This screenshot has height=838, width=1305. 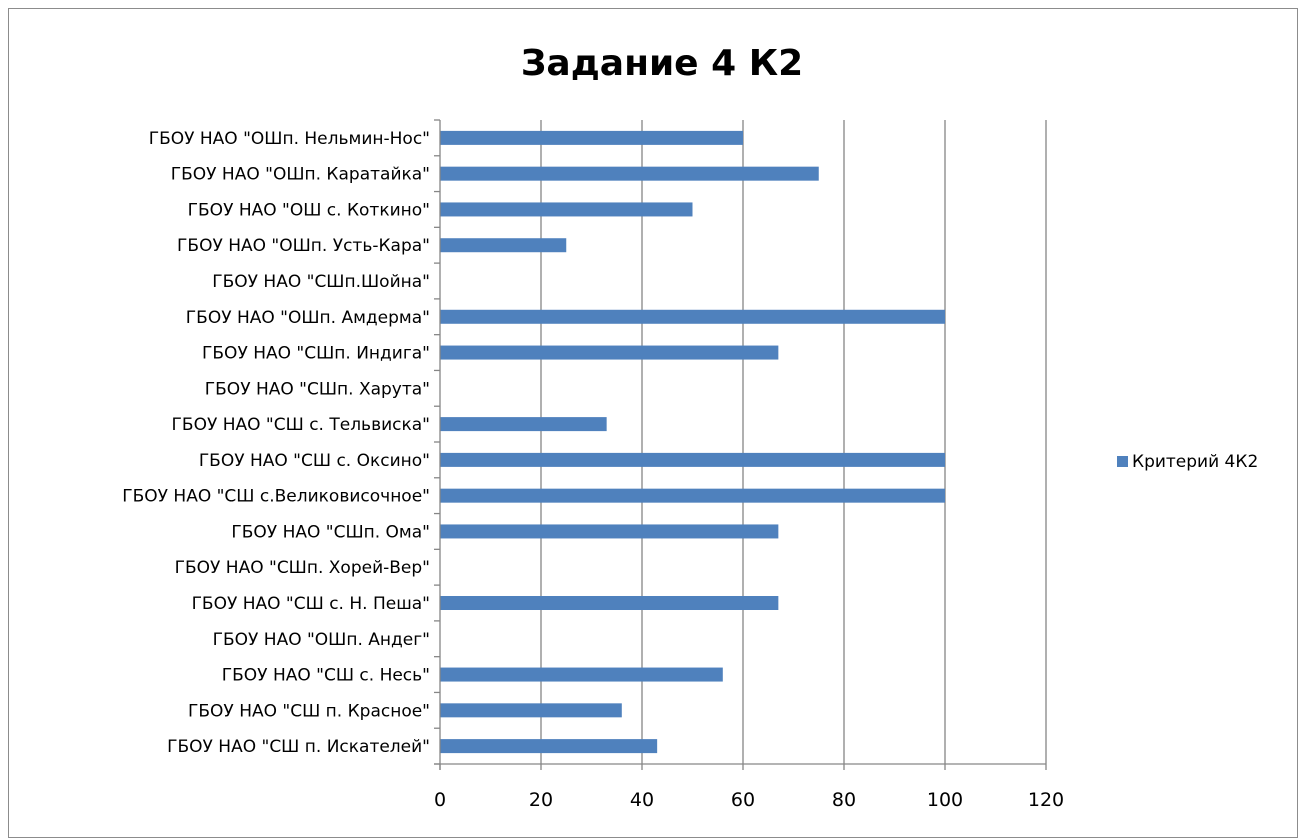 What do you see at coordinates (316, 354) in the screenshot?
I see `category-label-6: ГБОУ НАО "СШп. Индига"` at bounding box center [316, 354].